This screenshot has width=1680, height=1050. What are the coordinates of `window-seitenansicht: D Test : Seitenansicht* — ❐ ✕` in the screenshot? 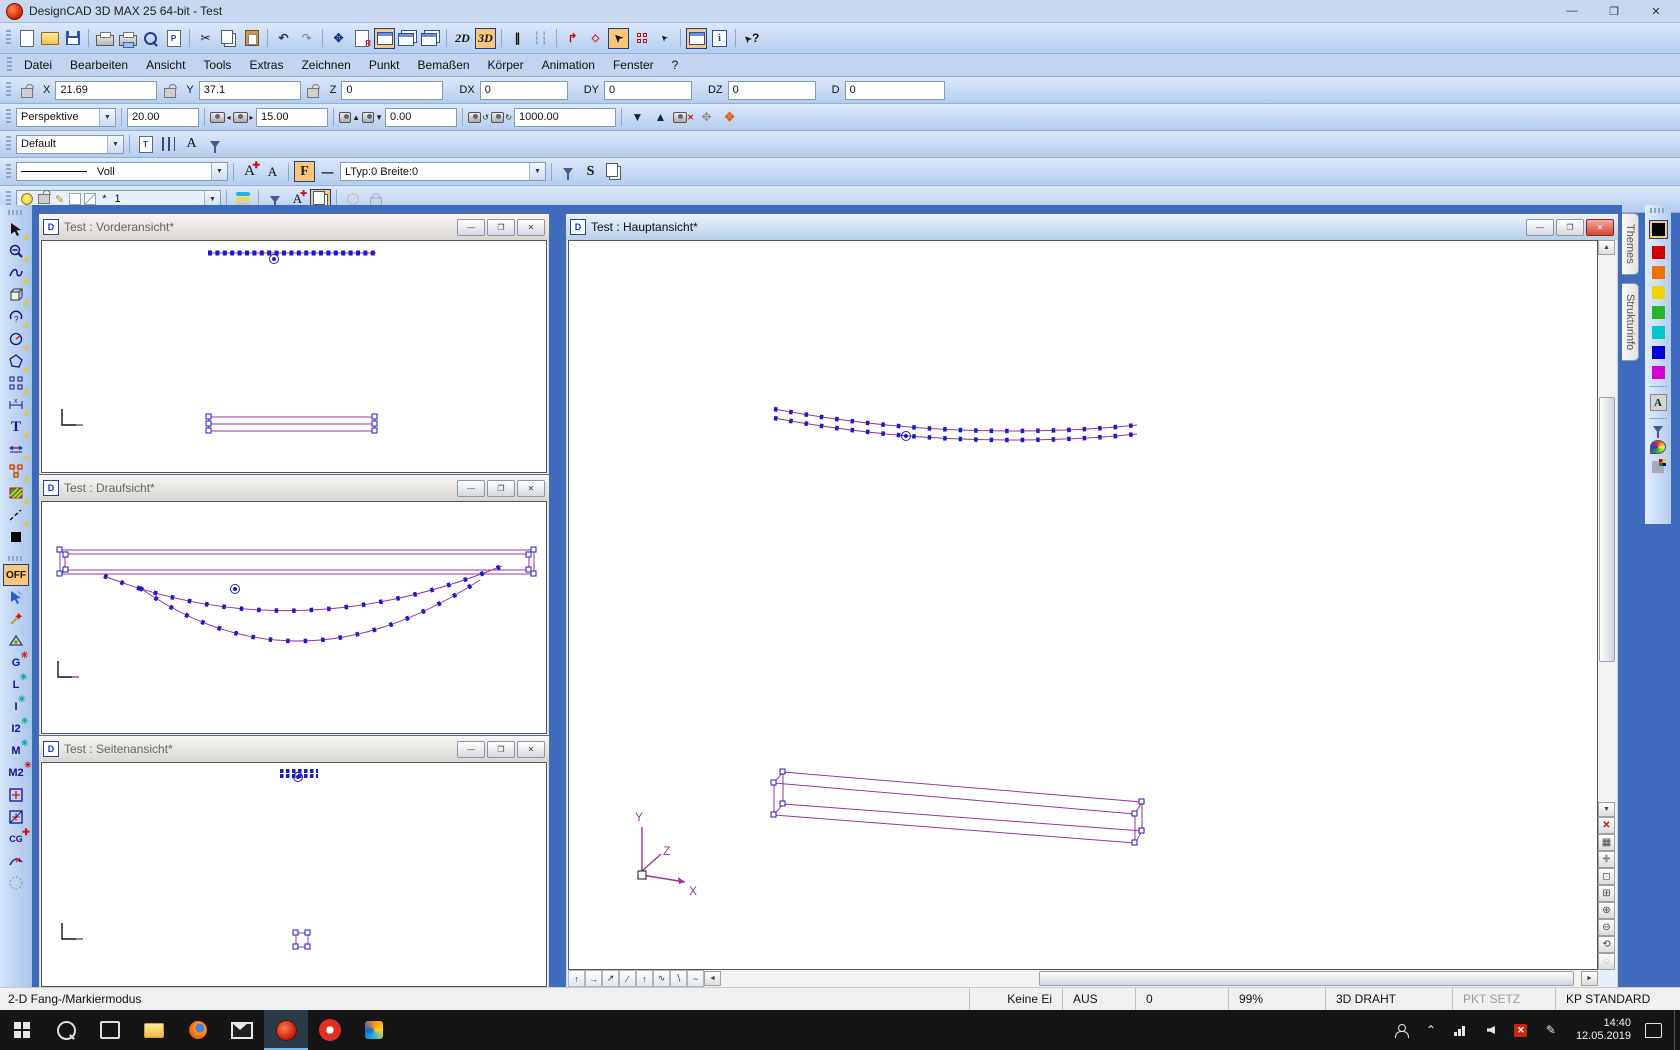 It's located at (294, 861).